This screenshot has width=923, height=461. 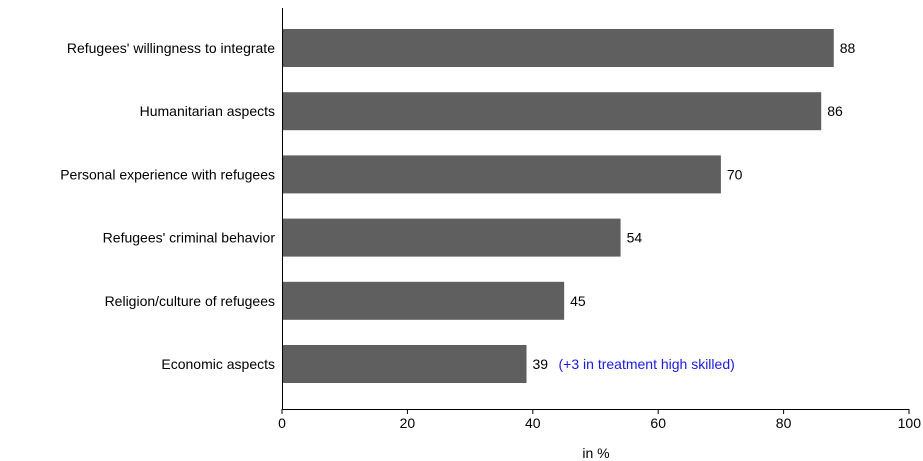 What do you see at coordinates (784, 423) in the screenshot?
I see `x-tick-label: 80` at bounding box center [784, 423].